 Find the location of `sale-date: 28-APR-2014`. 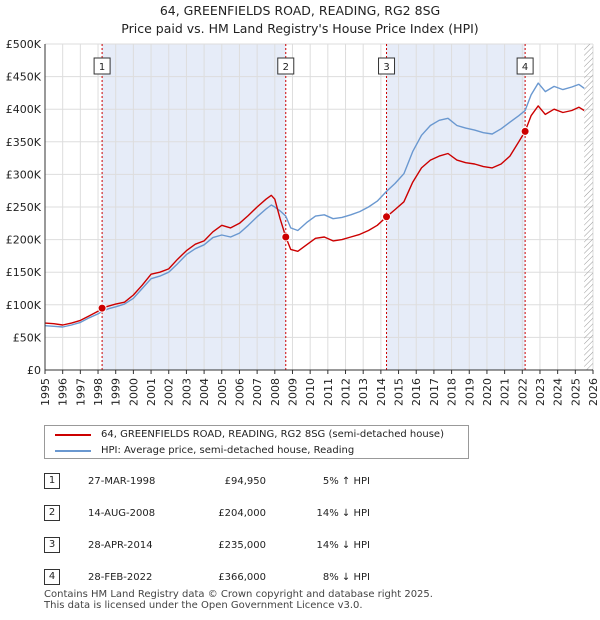

sale-date: 28-APR-2014 is located at coordinates (120, 545).